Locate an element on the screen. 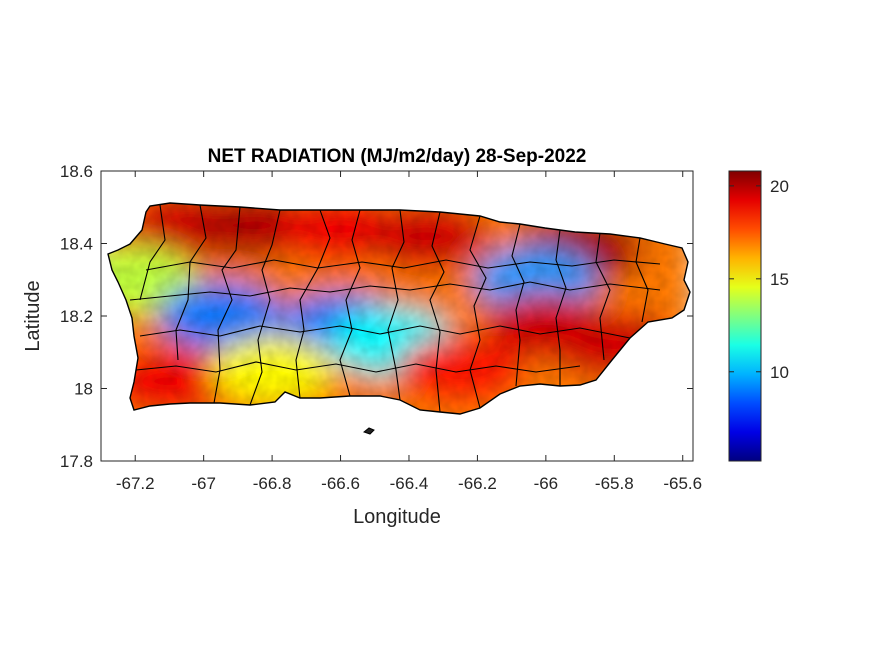 This screenshot has width=875, height=656. colorbar-ticks: 10 15 20 is located at coordinates (759, 279).